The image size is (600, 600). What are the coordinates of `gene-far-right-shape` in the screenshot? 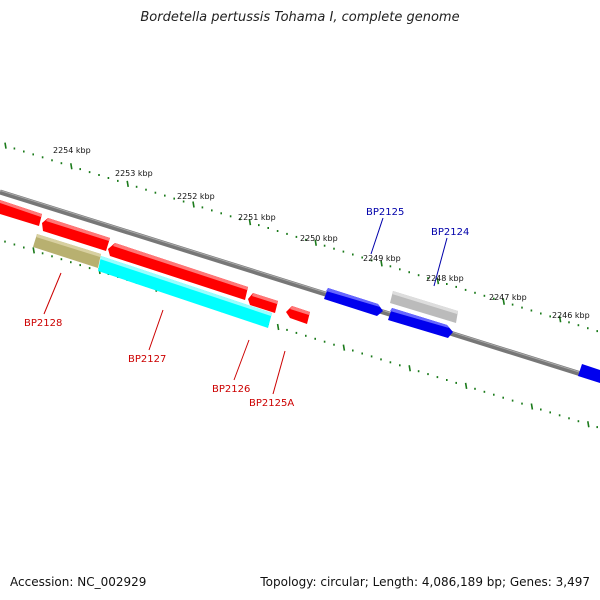 It's located at (589, 373).